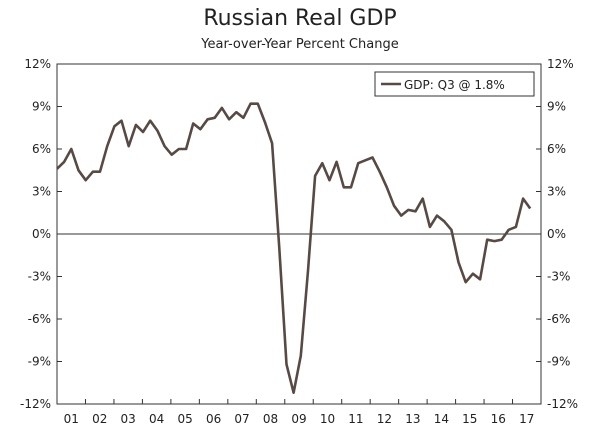  What do you see at coordinates (213, 419) in the screenshot?
I see `x-tick-label: 06` at bounding box center [213, 419].